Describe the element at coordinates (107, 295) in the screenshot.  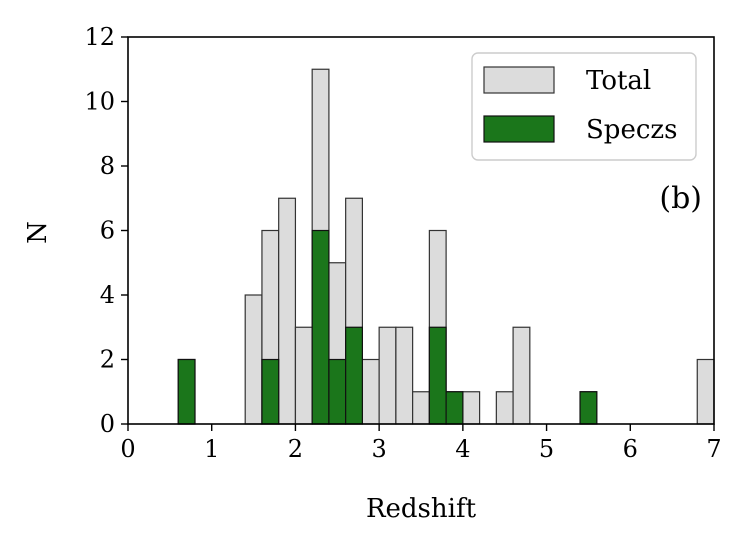
I see `y-tick-label: 4` at that location.